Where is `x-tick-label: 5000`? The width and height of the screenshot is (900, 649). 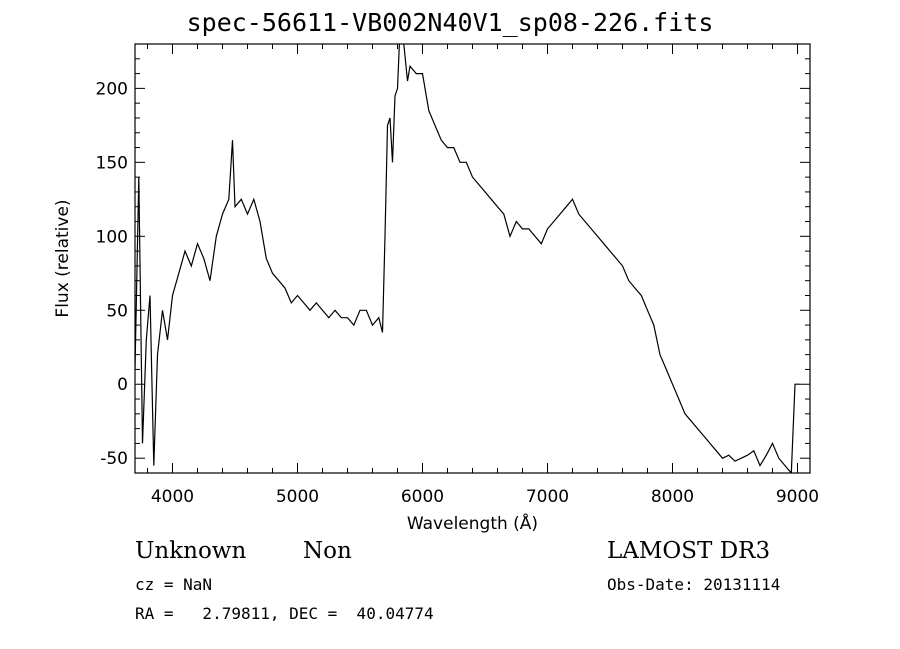
x-tick-label: 5000 is located at coordinates (297, 497).